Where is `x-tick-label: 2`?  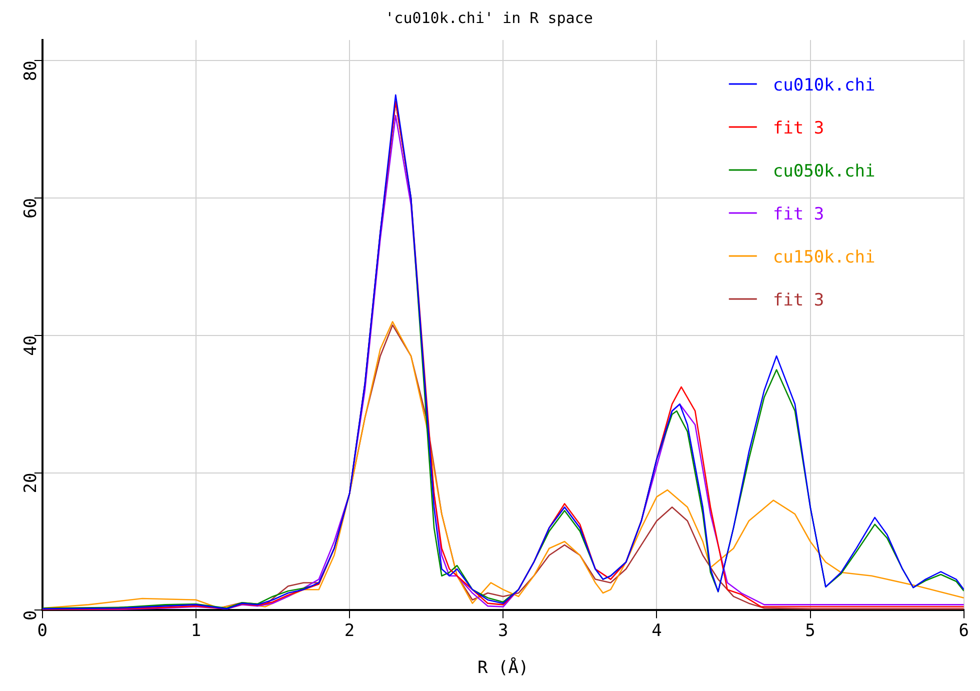
x-tick-label: 2 is located at coordinates (349, 630).